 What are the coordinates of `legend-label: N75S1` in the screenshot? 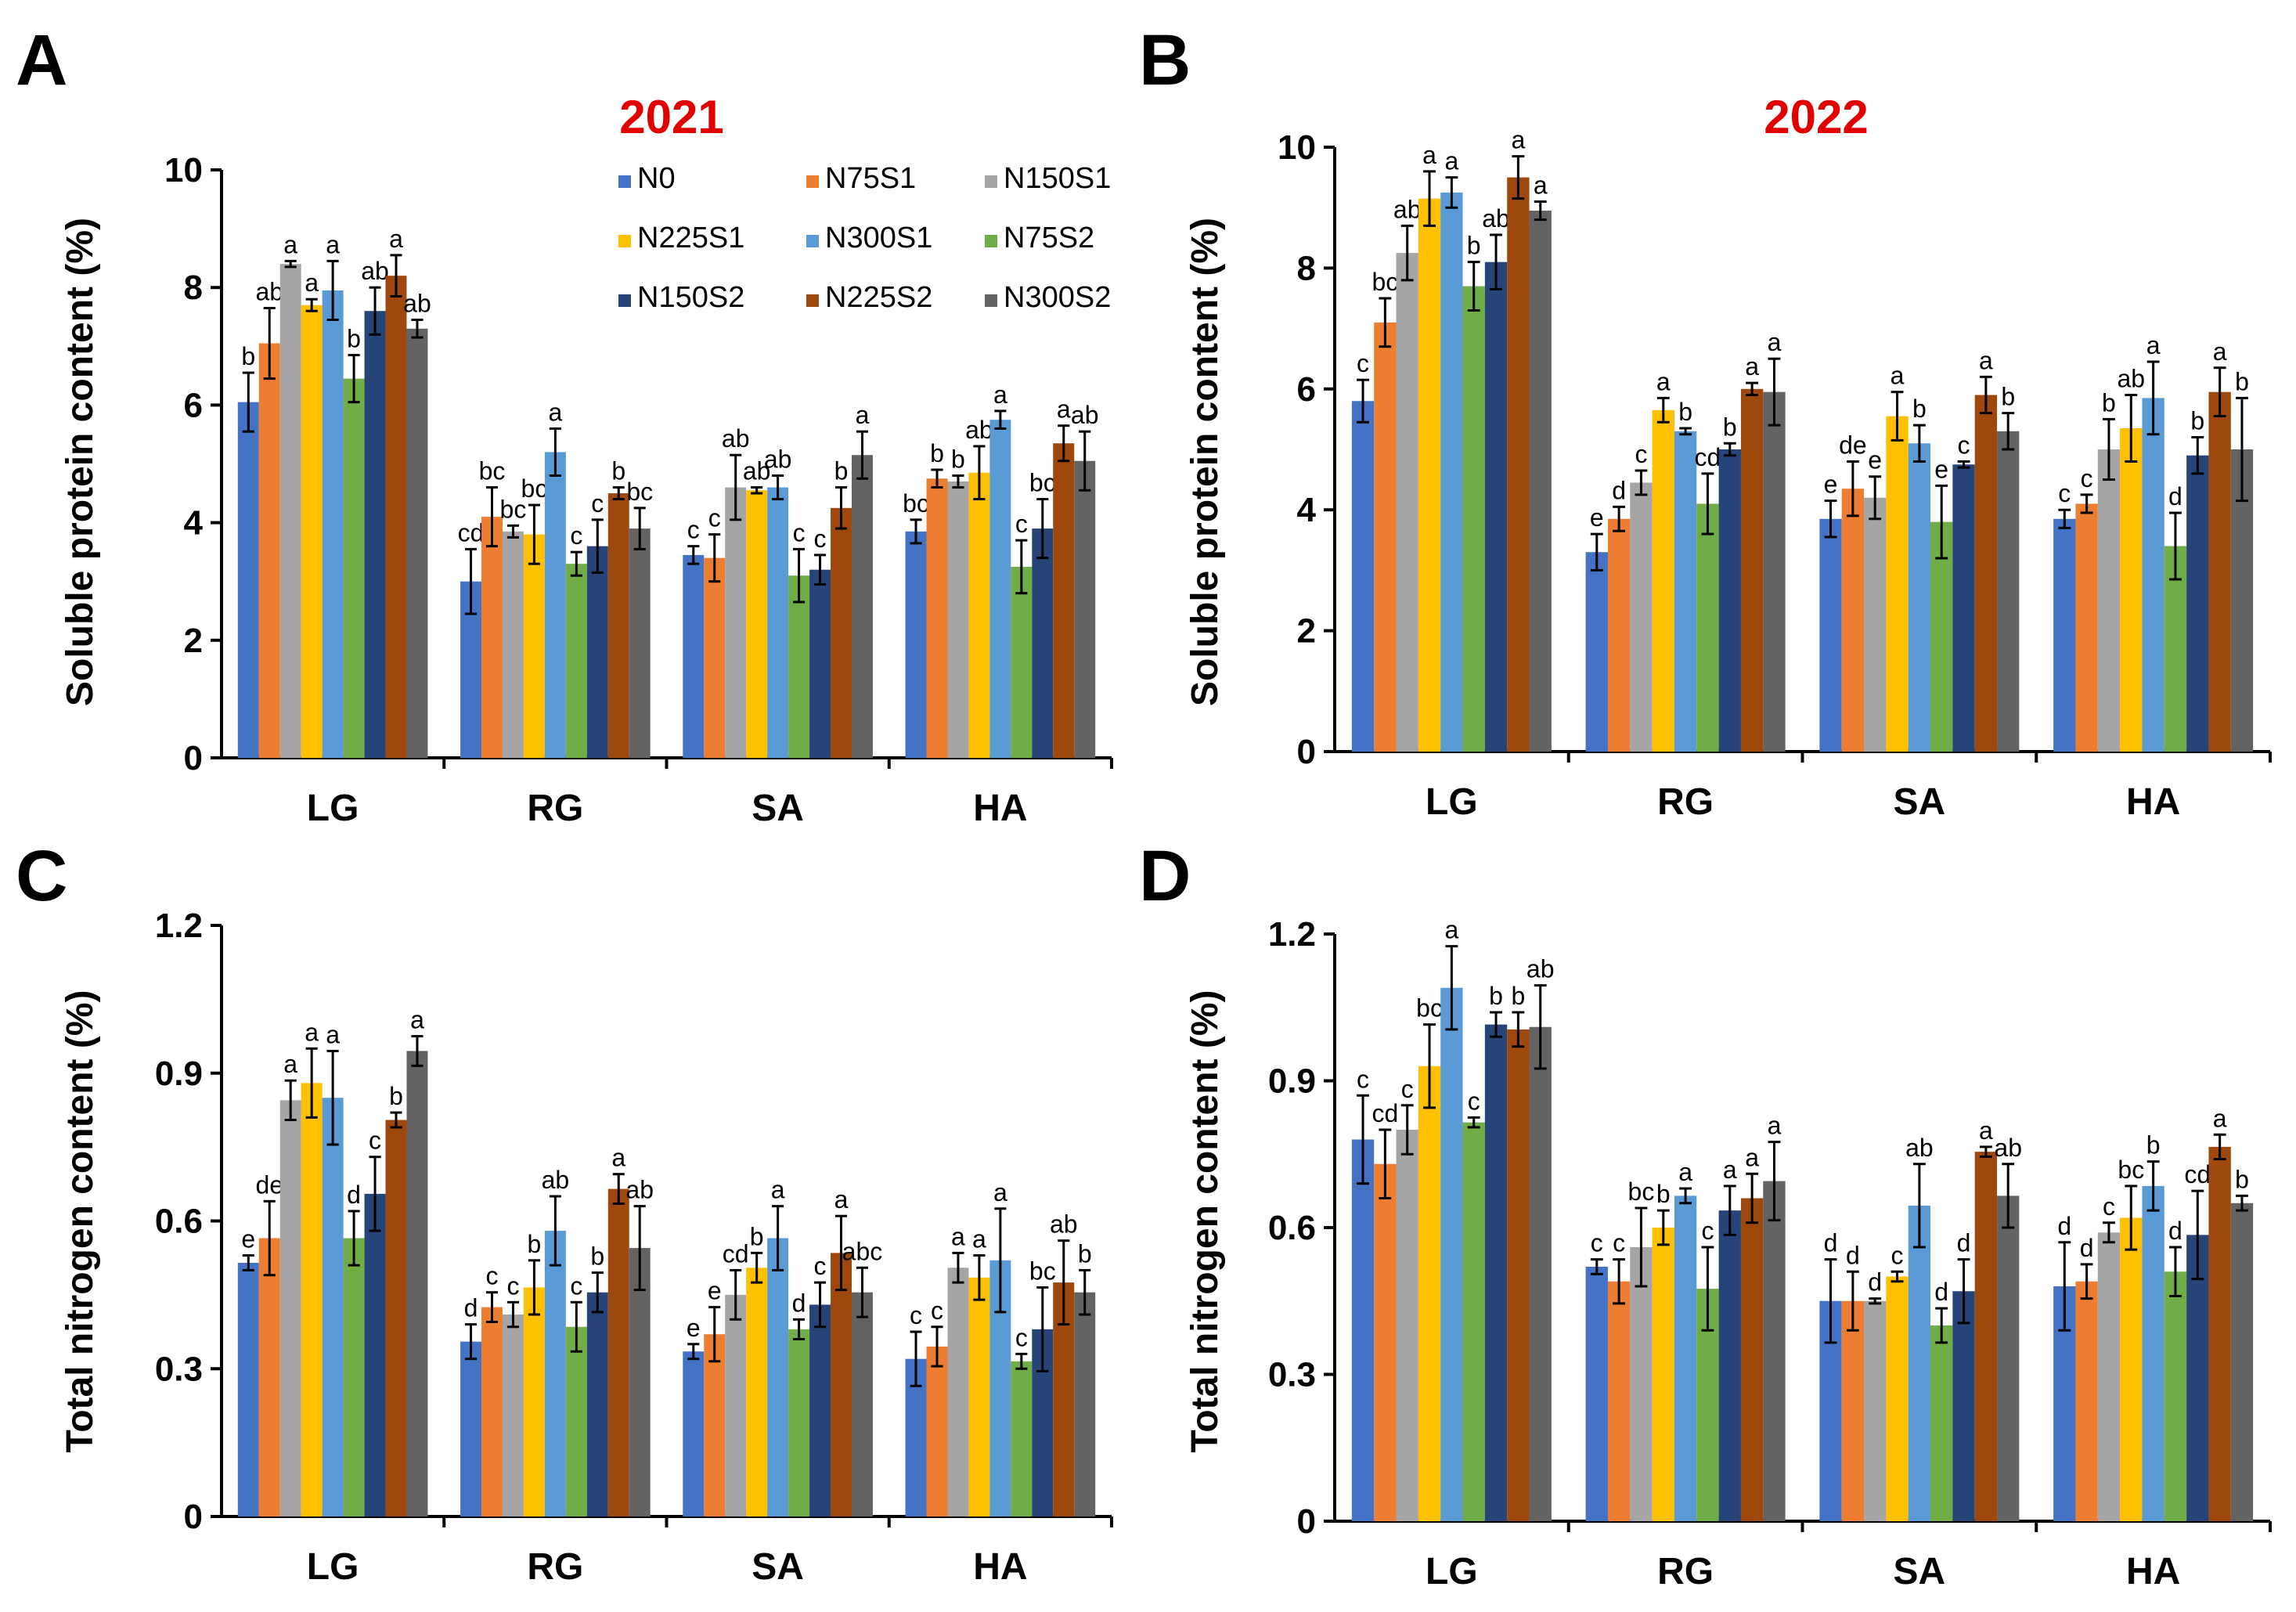 It's located at (870, 178).